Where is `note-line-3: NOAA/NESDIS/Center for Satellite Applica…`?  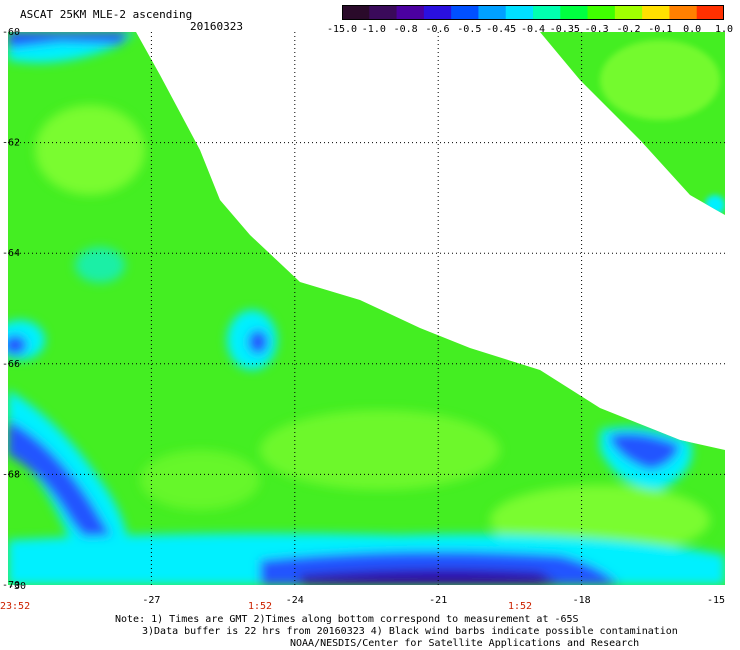
note-line-3: NOAA/NESDIS/Center for Satellite Applica… is located at coordinates (465, 643).